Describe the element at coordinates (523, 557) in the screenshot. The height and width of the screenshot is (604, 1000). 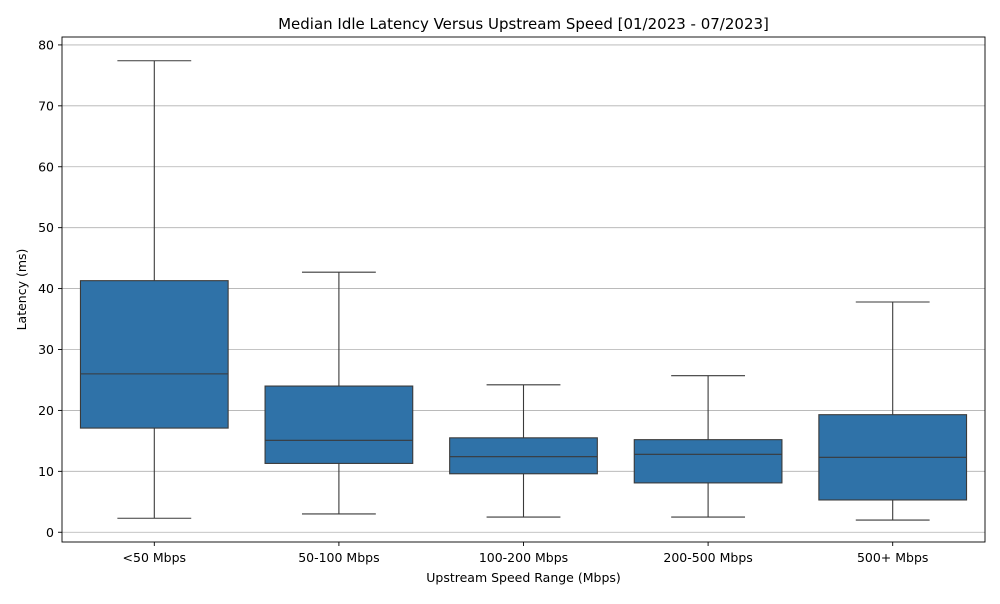
I see `x-tick-label: 100-200 Mbps` at that location.